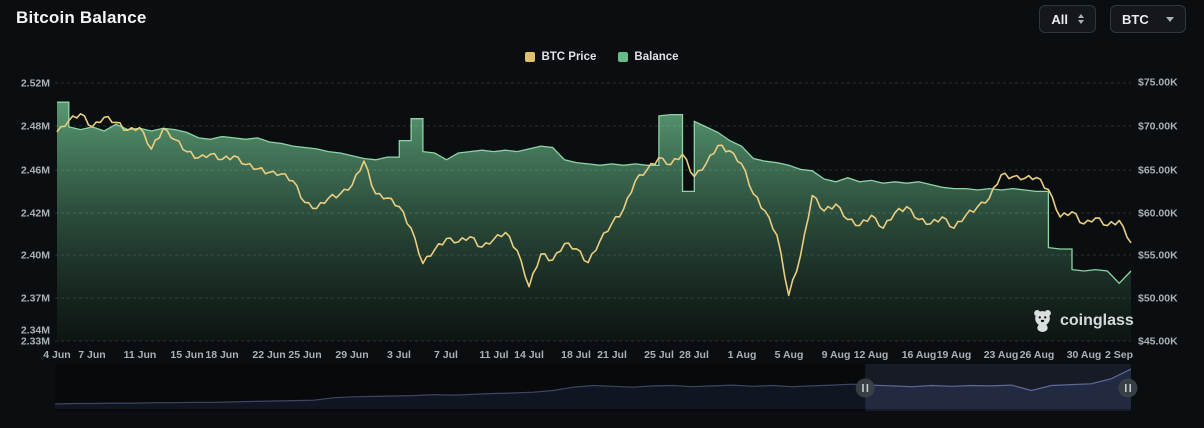 This screenshot has width=1204, height=428. I want to click on chart-controls: All BTC, so click(1112, 19).